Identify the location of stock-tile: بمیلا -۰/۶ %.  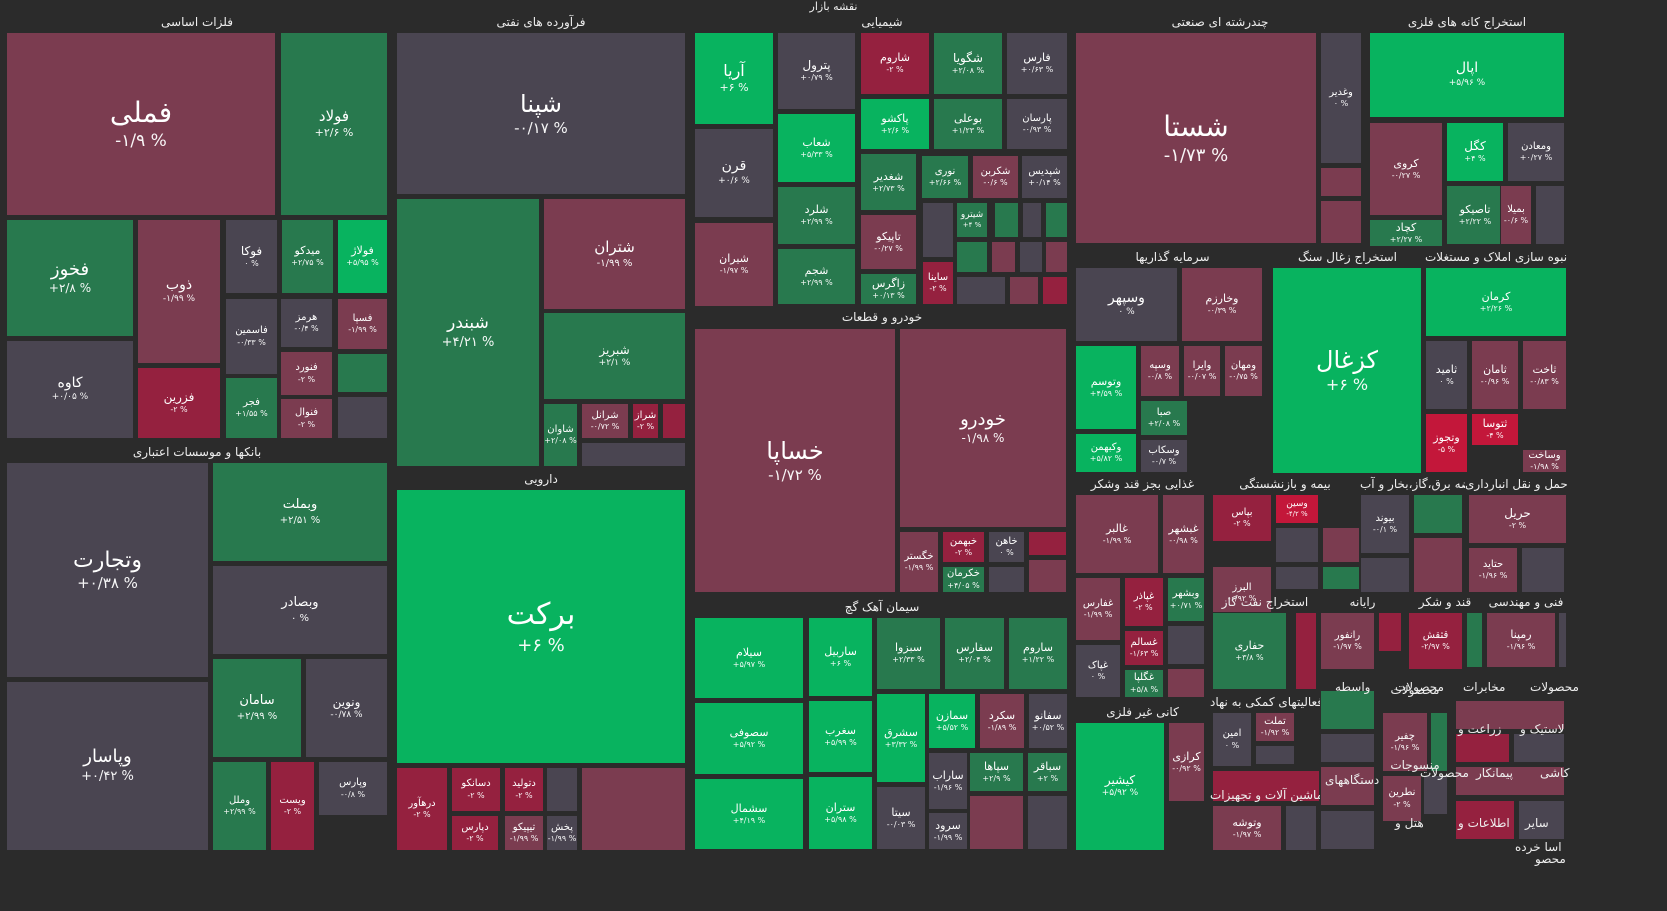
(1516, 215).